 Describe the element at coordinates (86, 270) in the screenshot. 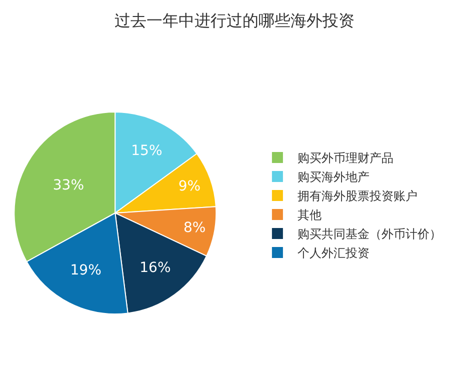

I see `data-label: 19%` at that location.